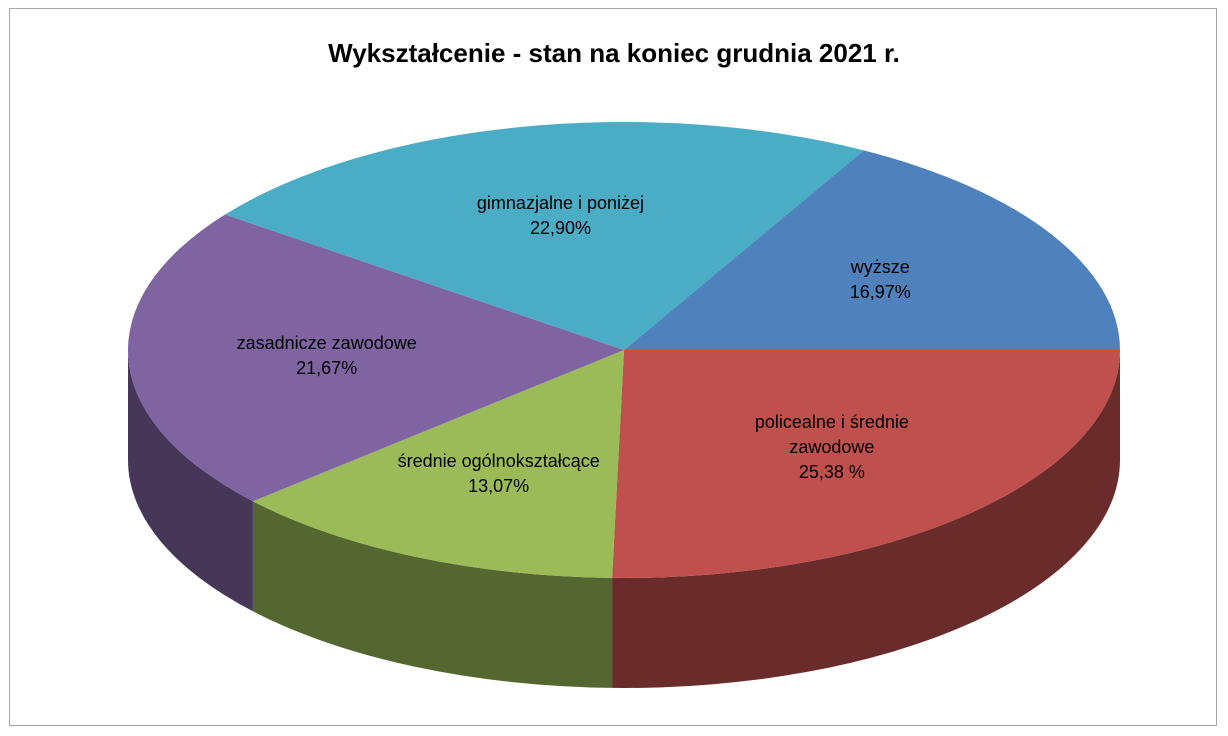 The image size is (1228, 736). I want to click on slice-category: gimnazjalne i poniżej, so click(560, 203).